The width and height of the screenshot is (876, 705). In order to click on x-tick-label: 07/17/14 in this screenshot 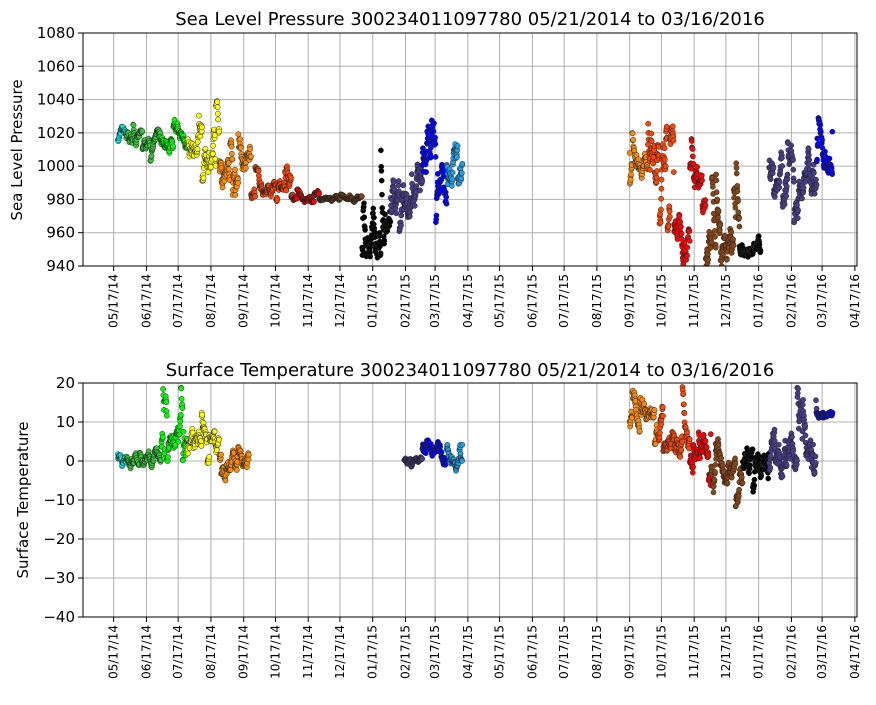, I will do `click(178, 652)`.